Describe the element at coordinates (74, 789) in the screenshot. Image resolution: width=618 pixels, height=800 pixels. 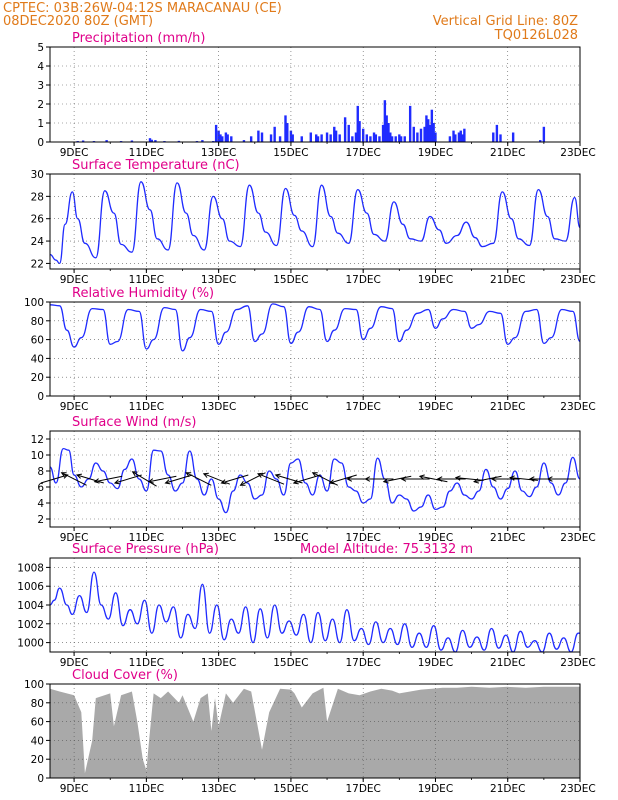
I see `x-tick-label: 9DEC` at that location.